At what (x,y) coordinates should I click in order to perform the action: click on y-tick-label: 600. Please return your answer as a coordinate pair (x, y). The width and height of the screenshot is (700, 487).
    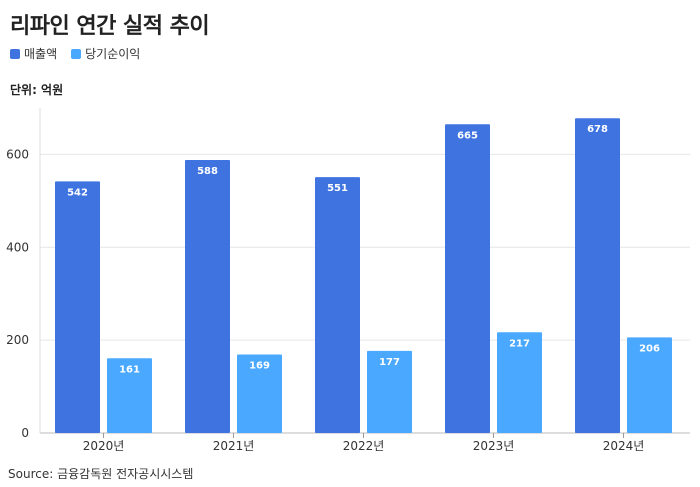
    Looking at the image, I should click on (17, 154).